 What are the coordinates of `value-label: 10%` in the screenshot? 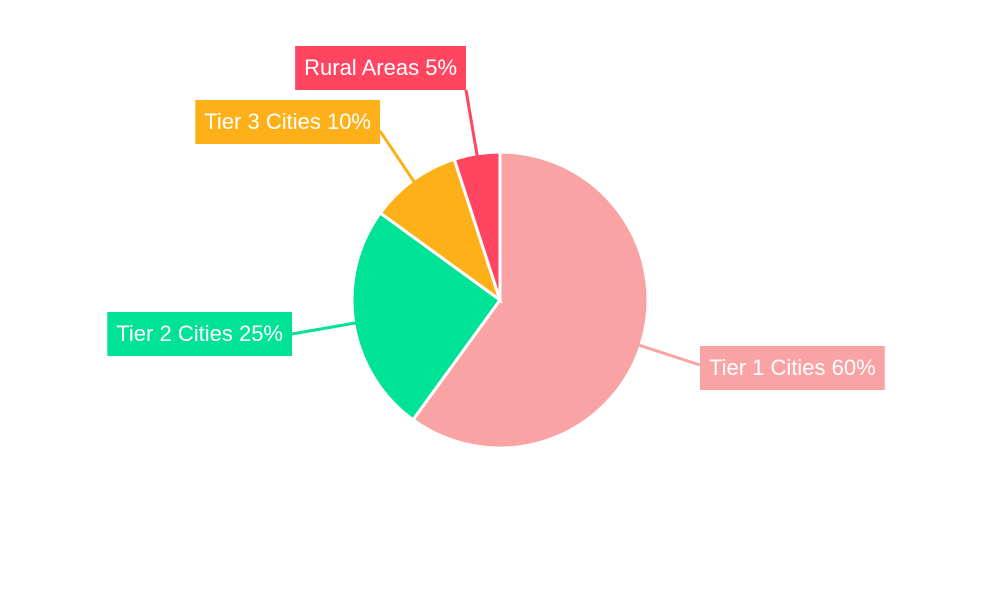 It's located at (349, 121).